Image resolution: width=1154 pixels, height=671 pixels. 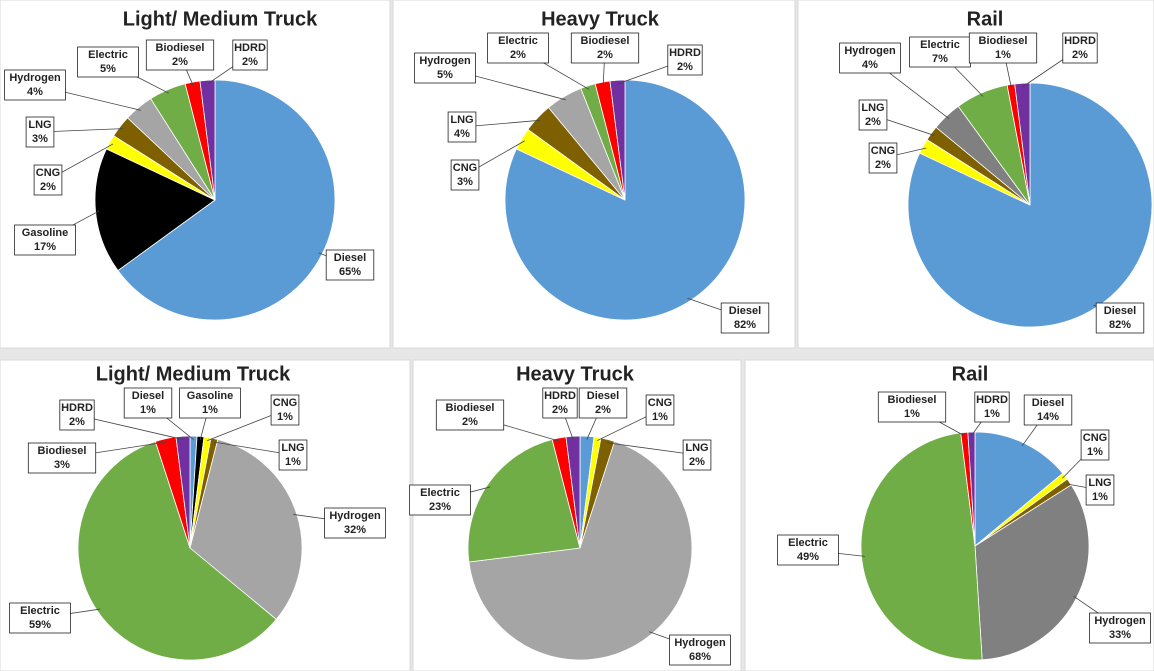 What do you see at coordinates (40, 139) in the screenshot?
I see `data-label-value: 3%` at bounding box center [40, 139].